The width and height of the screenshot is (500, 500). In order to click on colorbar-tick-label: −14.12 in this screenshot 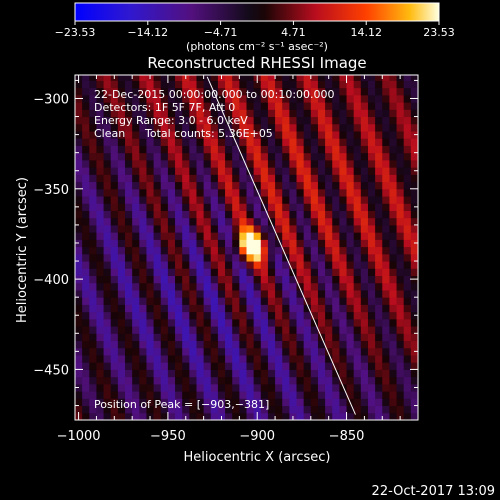, I will do `click(147, 32)`.